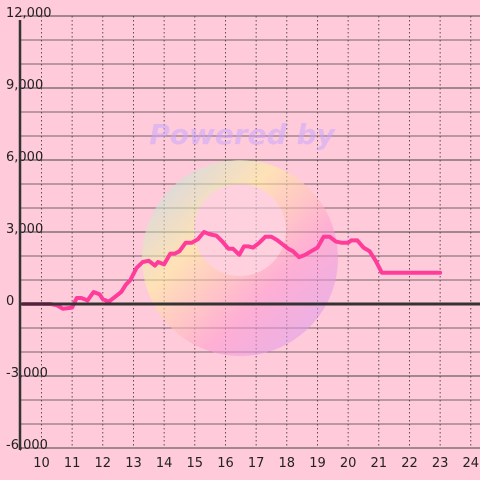 Image resolution: width=480 pixels, height=480 pixels. Describe the element at coordinates (195, 463) in the screenshot. I see `x-tick-label: 15` at that location.